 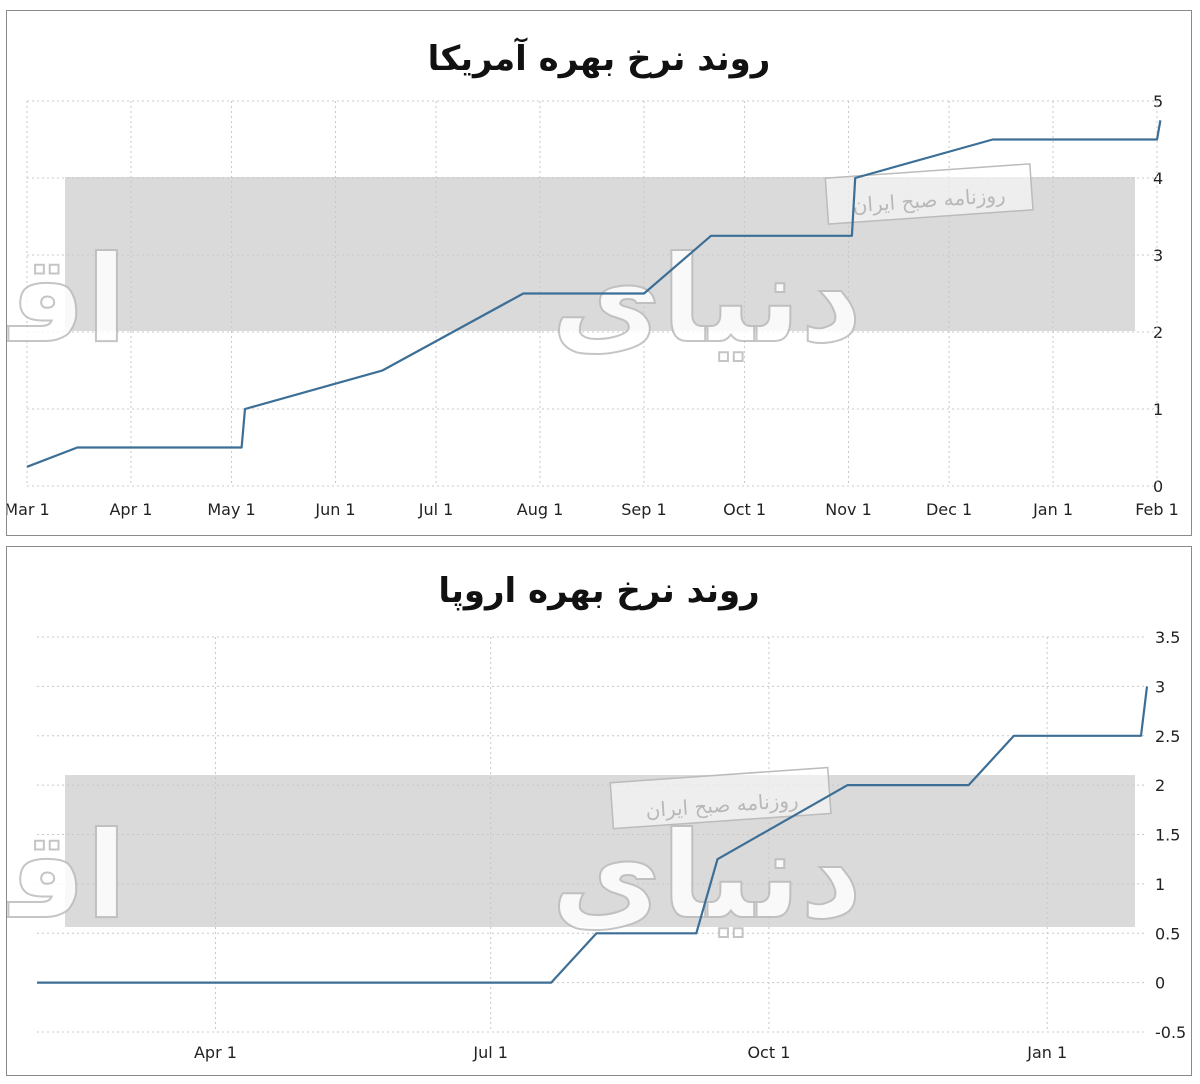 What do you see at coordinates (540, 509) in the screenshot?
I see `x-tick-label: Aug 1` at bounding box center [540, 509].